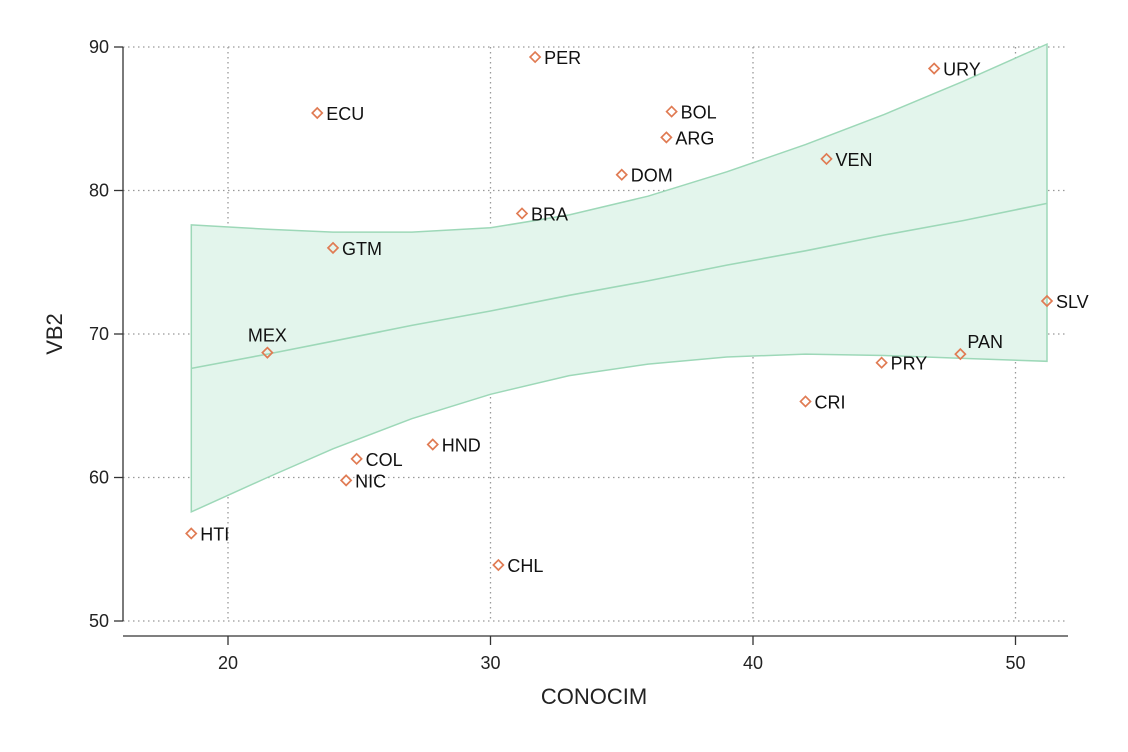  What do you see at coordinates (346, 480) in the screenshot?
I see `data-point-nic` at bounding box center [346, 480].